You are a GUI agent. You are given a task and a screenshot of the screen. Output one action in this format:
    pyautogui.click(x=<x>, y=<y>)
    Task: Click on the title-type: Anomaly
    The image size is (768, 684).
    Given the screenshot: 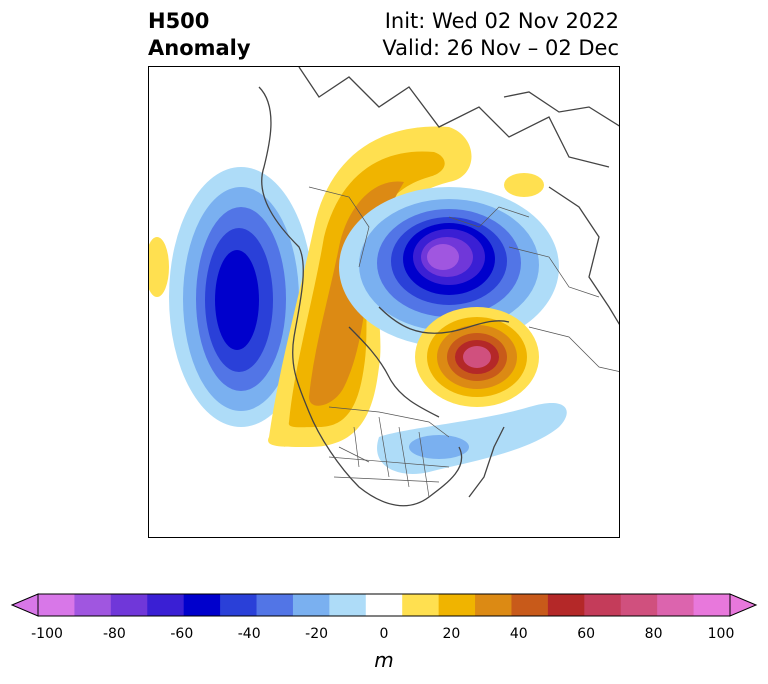 What is the action you would take?
    pyautogui.click(x=199, y=48)
    